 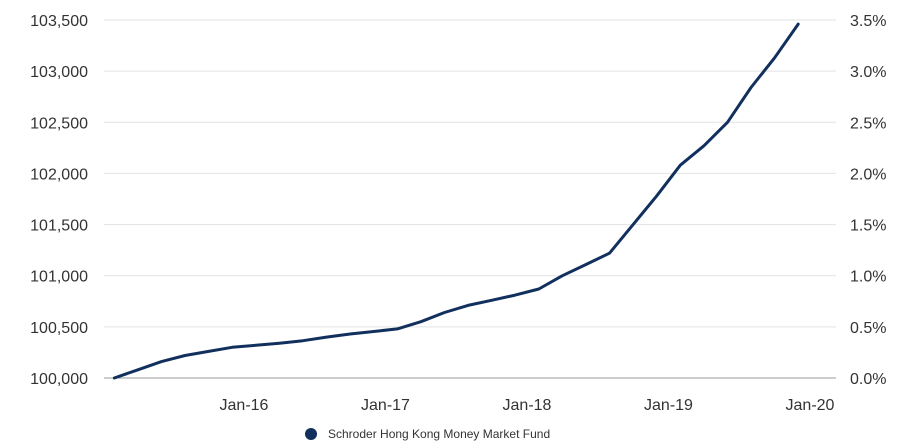 I want to click on x-tick-label: Jan-16, so click(x=244, y=405).